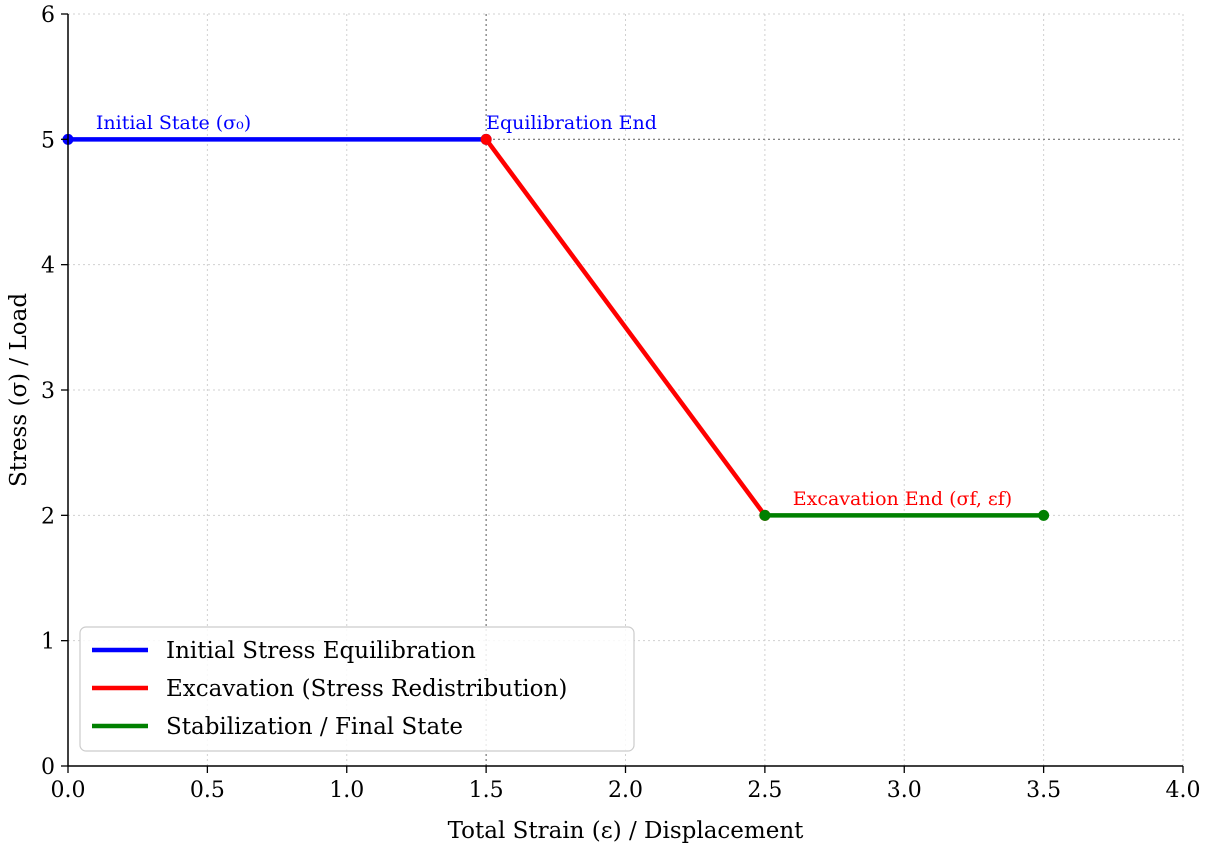 The image size is (1205, 846). Describe the element at coordinates (314, 727) in the screenshot. I see `legend-label-3: Stabilization / Final State` at that location.